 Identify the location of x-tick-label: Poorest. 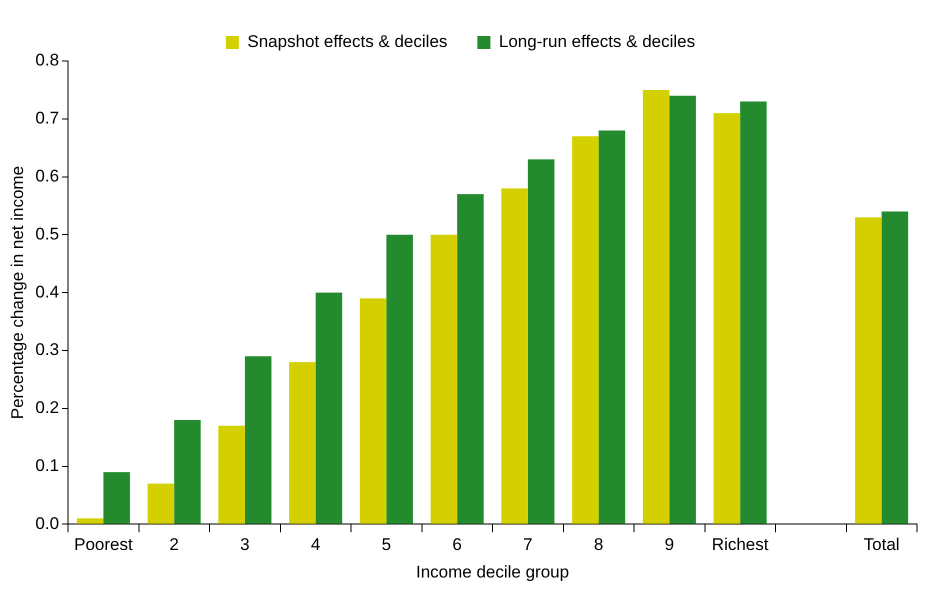
(103, 544).